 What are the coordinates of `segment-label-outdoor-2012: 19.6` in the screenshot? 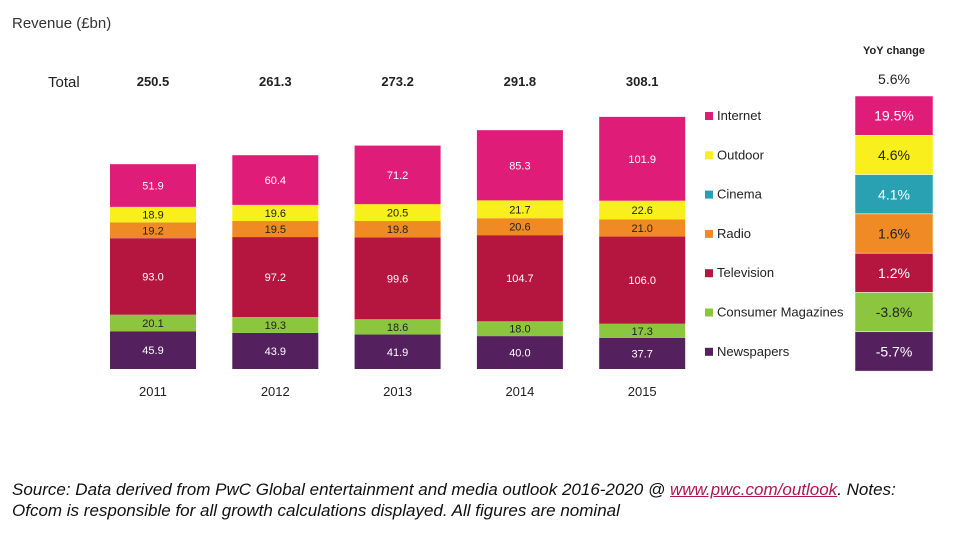 It's located at (275, 214).